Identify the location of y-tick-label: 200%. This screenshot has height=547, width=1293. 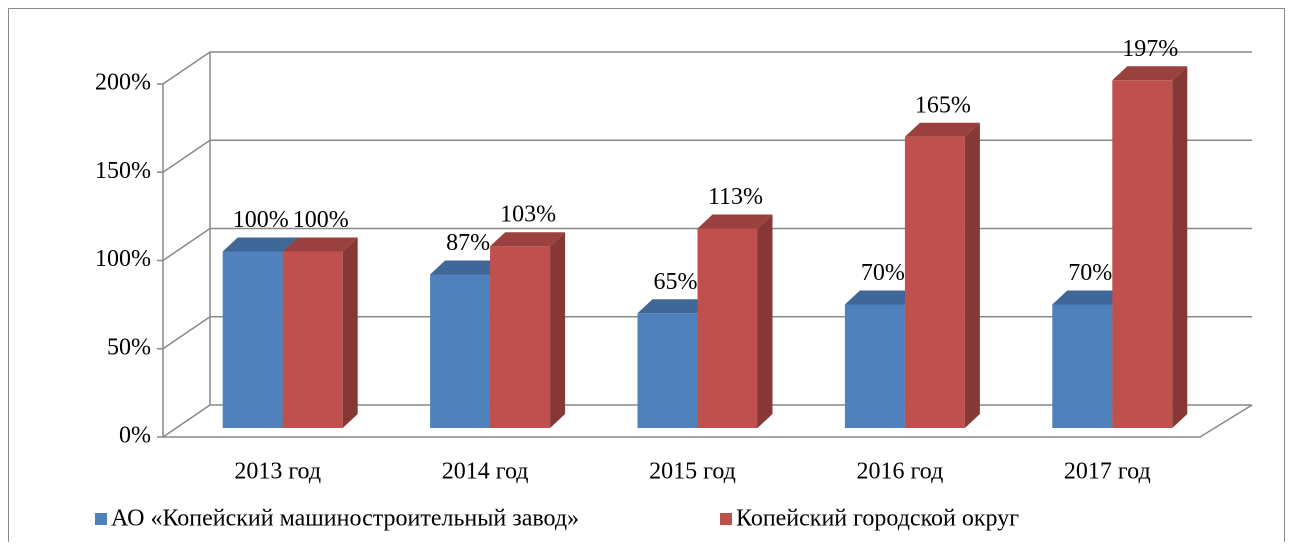
(123, 83).